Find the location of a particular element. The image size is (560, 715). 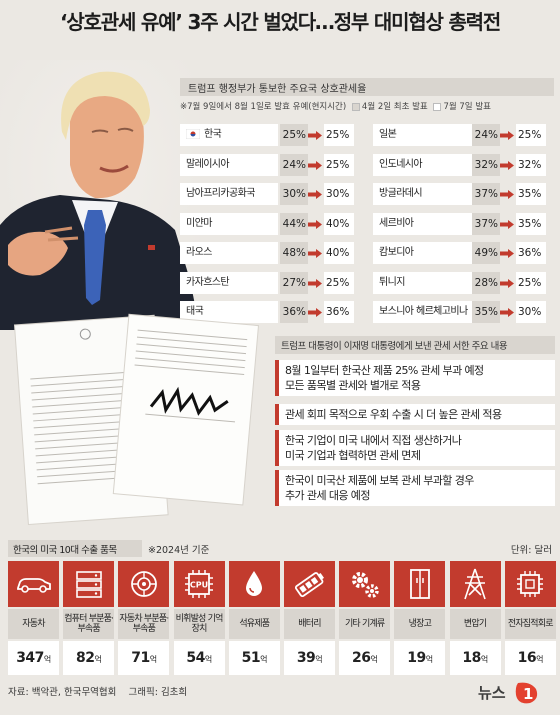

export-item-value: 39억 is located at coordinates (309, 658).